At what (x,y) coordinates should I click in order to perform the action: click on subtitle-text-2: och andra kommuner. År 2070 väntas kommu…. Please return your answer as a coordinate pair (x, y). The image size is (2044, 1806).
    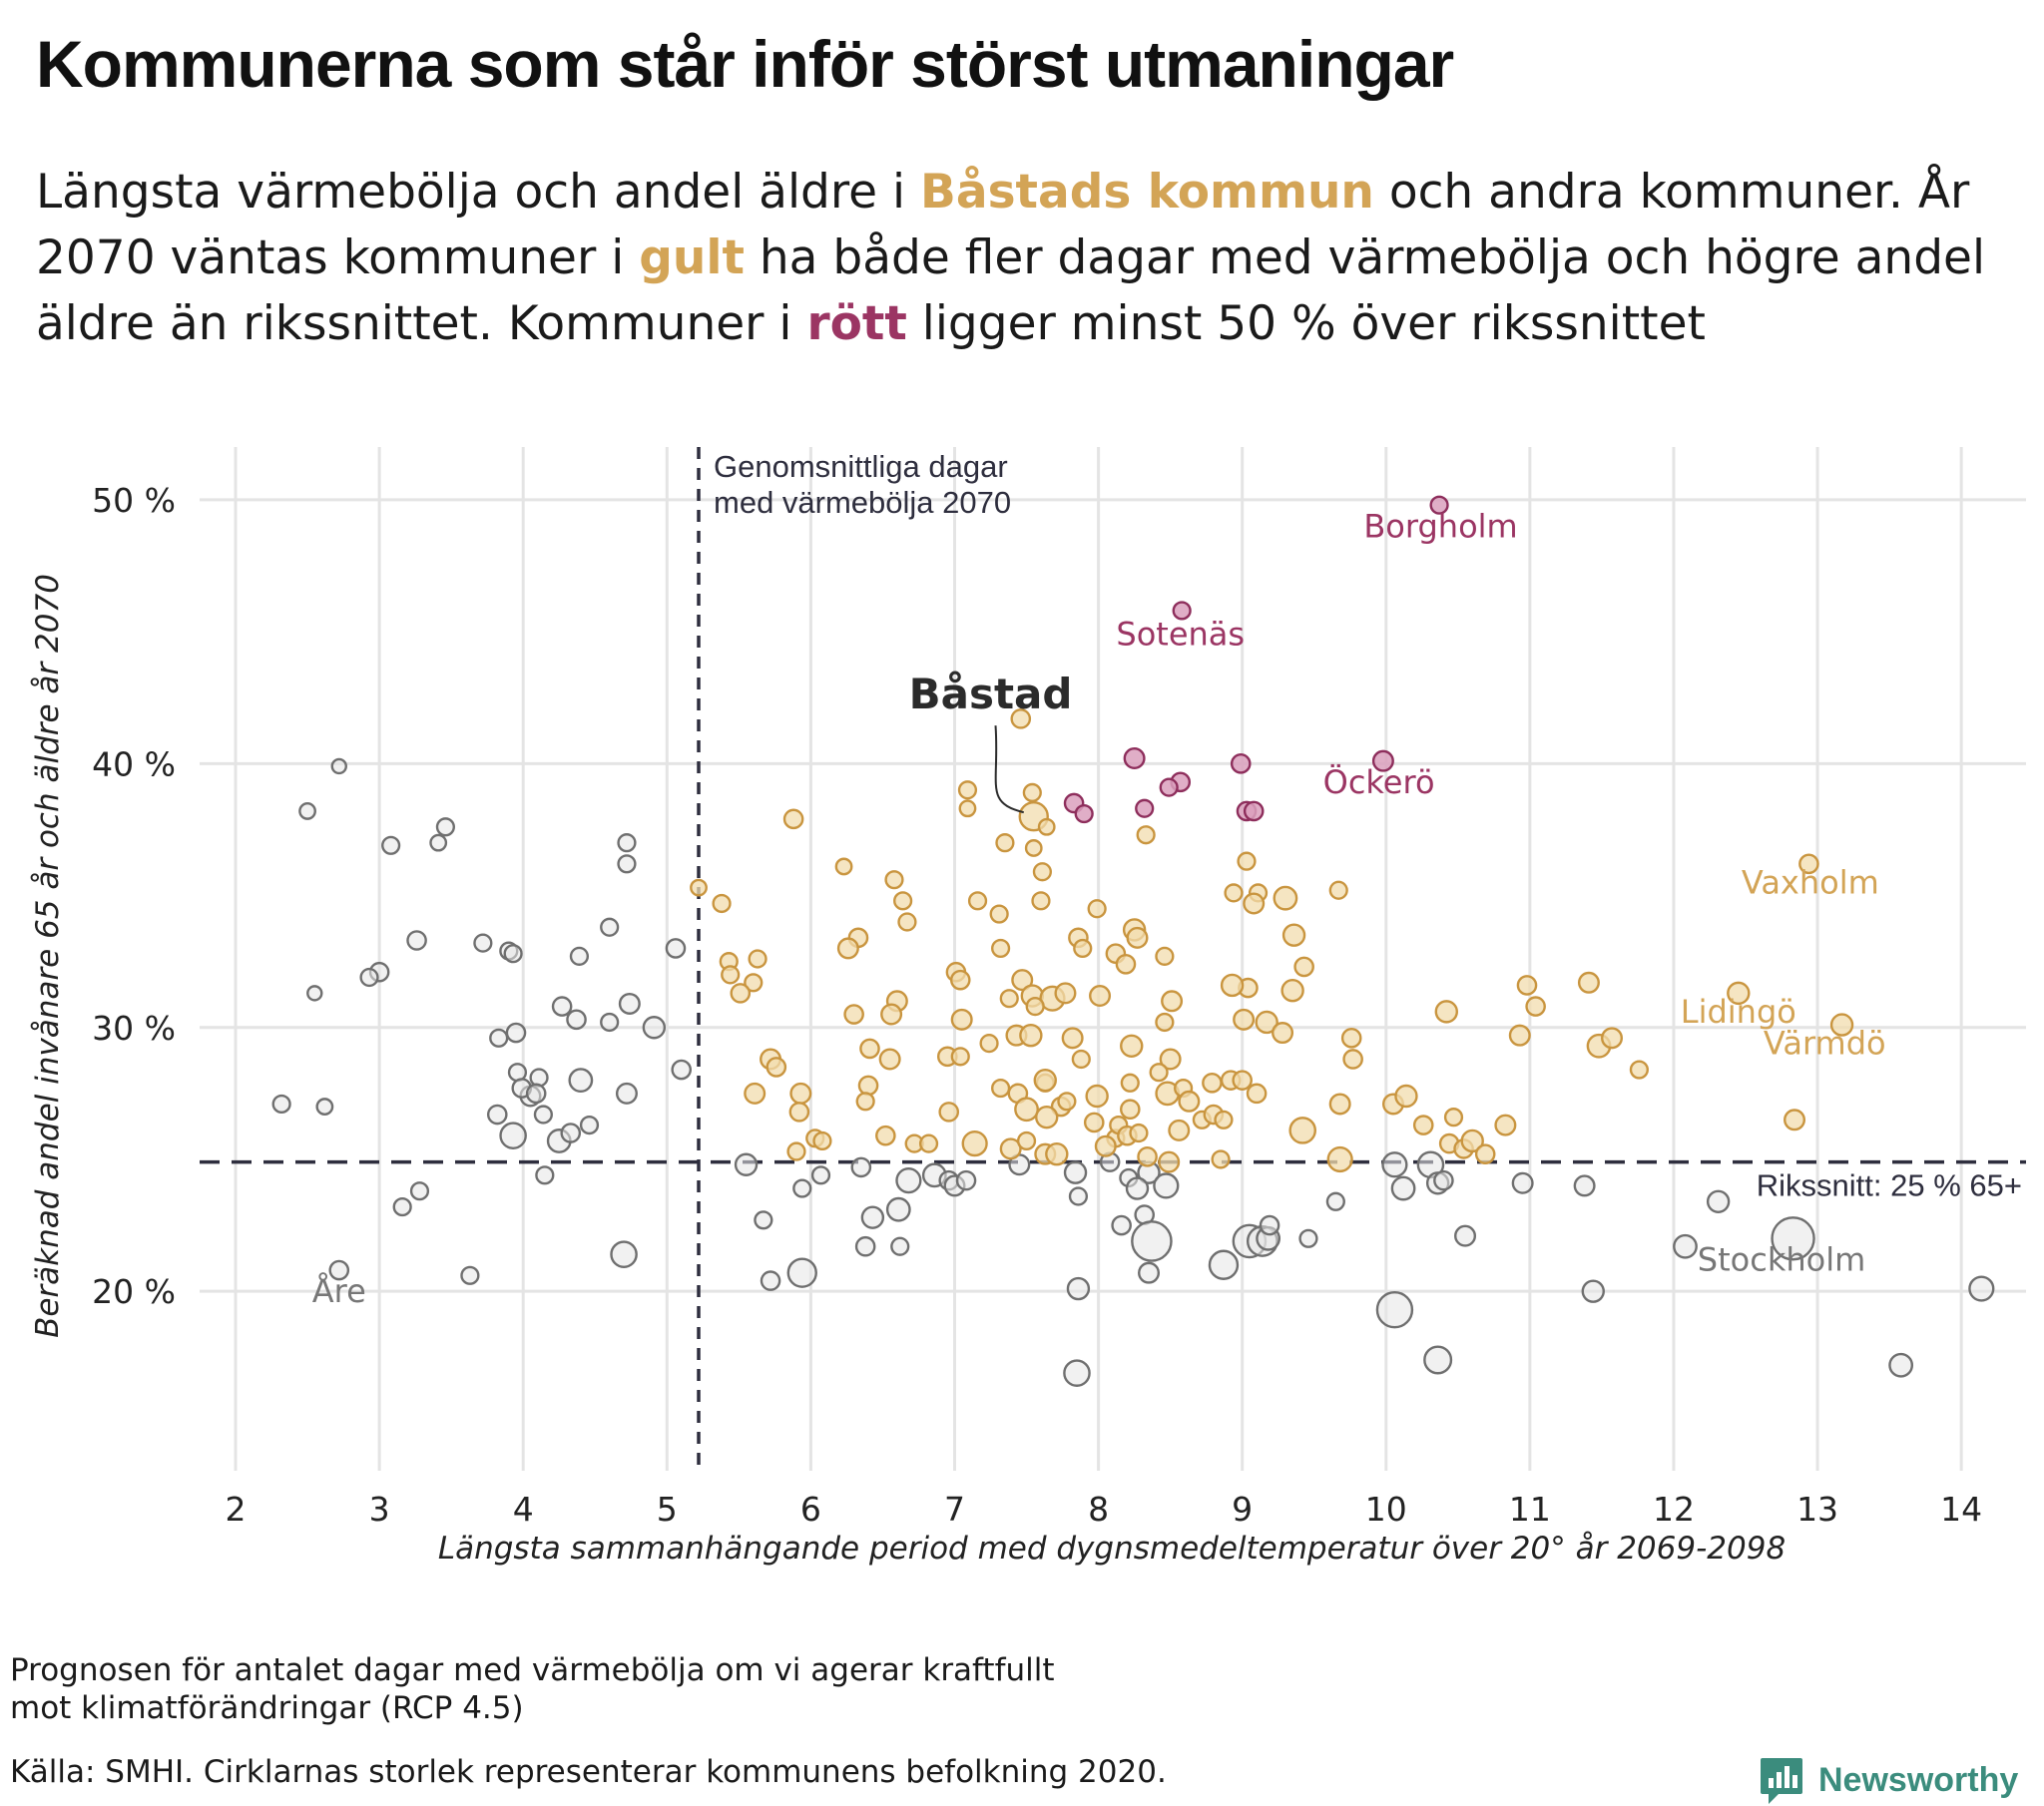
    Looking at the image, I should click on (1003, 225).